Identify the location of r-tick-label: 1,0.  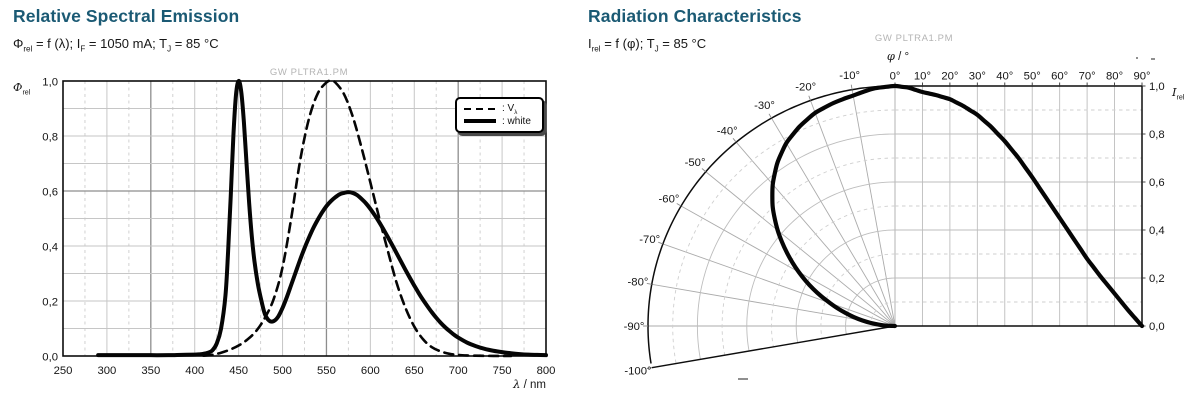
(1157, 87).